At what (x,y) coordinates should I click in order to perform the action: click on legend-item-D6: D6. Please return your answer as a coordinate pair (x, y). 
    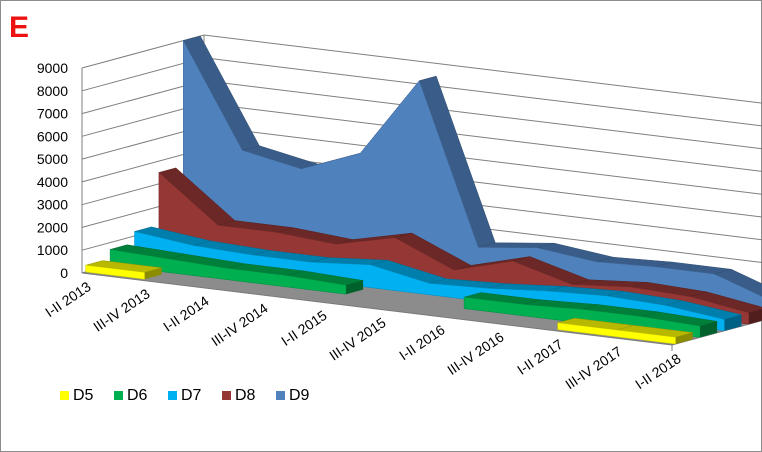
    Looking at the image, I should click on (131, 395).